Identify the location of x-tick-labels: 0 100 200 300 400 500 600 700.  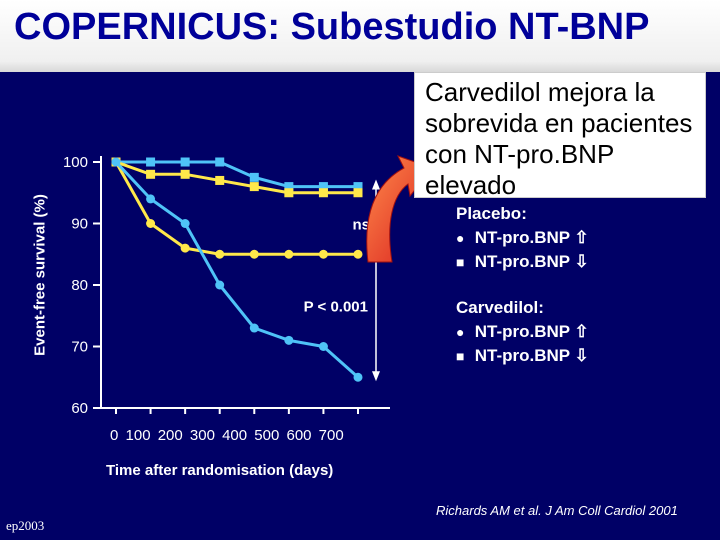
(227, 435).